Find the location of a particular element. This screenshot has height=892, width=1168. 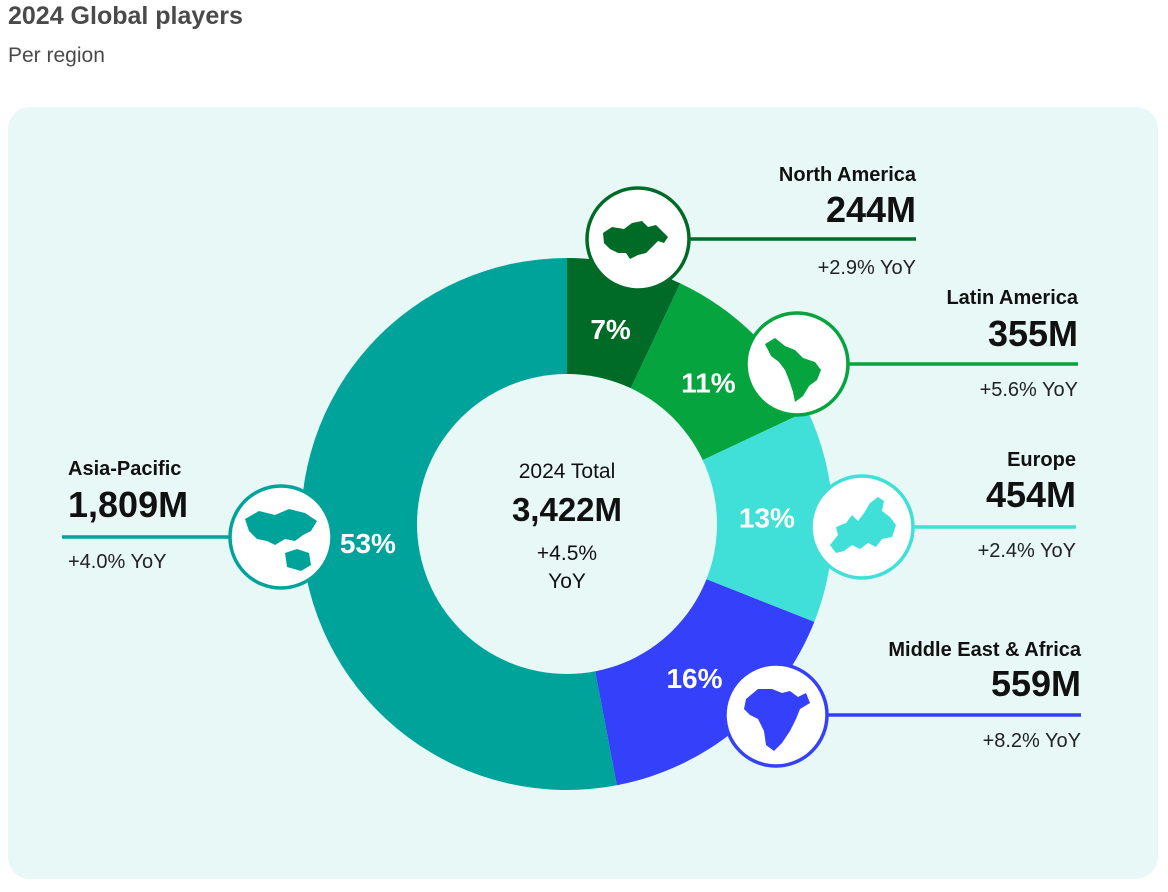

region-name-middle-east-and-africa: Middle East & Africa is located at coordinates (985, 650).